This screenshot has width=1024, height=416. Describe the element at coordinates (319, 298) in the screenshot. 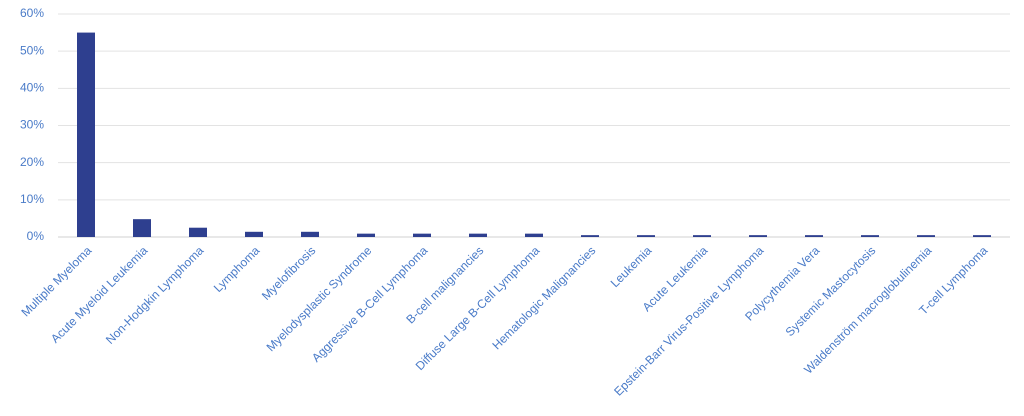

I see `x-tick-label: Myelodysplastic Syndrome` at that location.